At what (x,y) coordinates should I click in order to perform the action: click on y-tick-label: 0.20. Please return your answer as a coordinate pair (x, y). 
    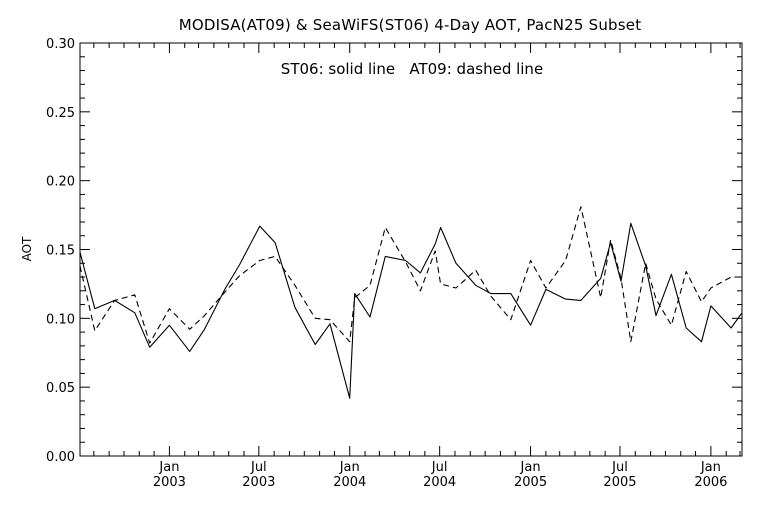
    Looking at the image, I should click on (60, 182).